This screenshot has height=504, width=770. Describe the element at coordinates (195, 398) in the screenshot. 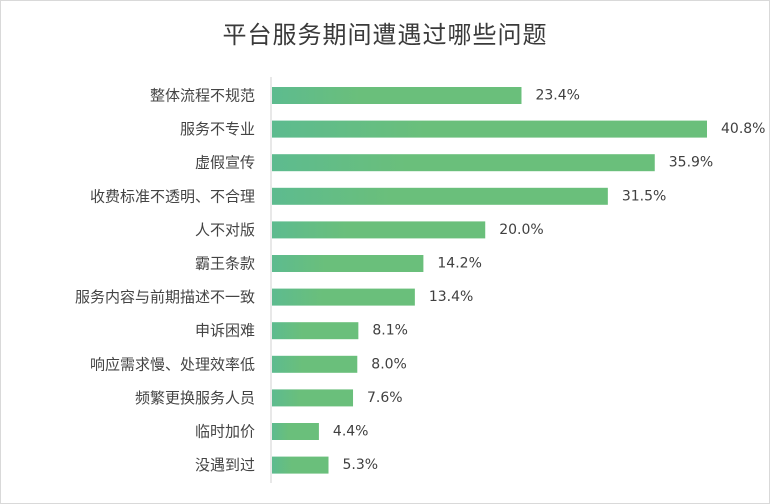

I see `category-label-10: 频繁更换服务人员` at that location.